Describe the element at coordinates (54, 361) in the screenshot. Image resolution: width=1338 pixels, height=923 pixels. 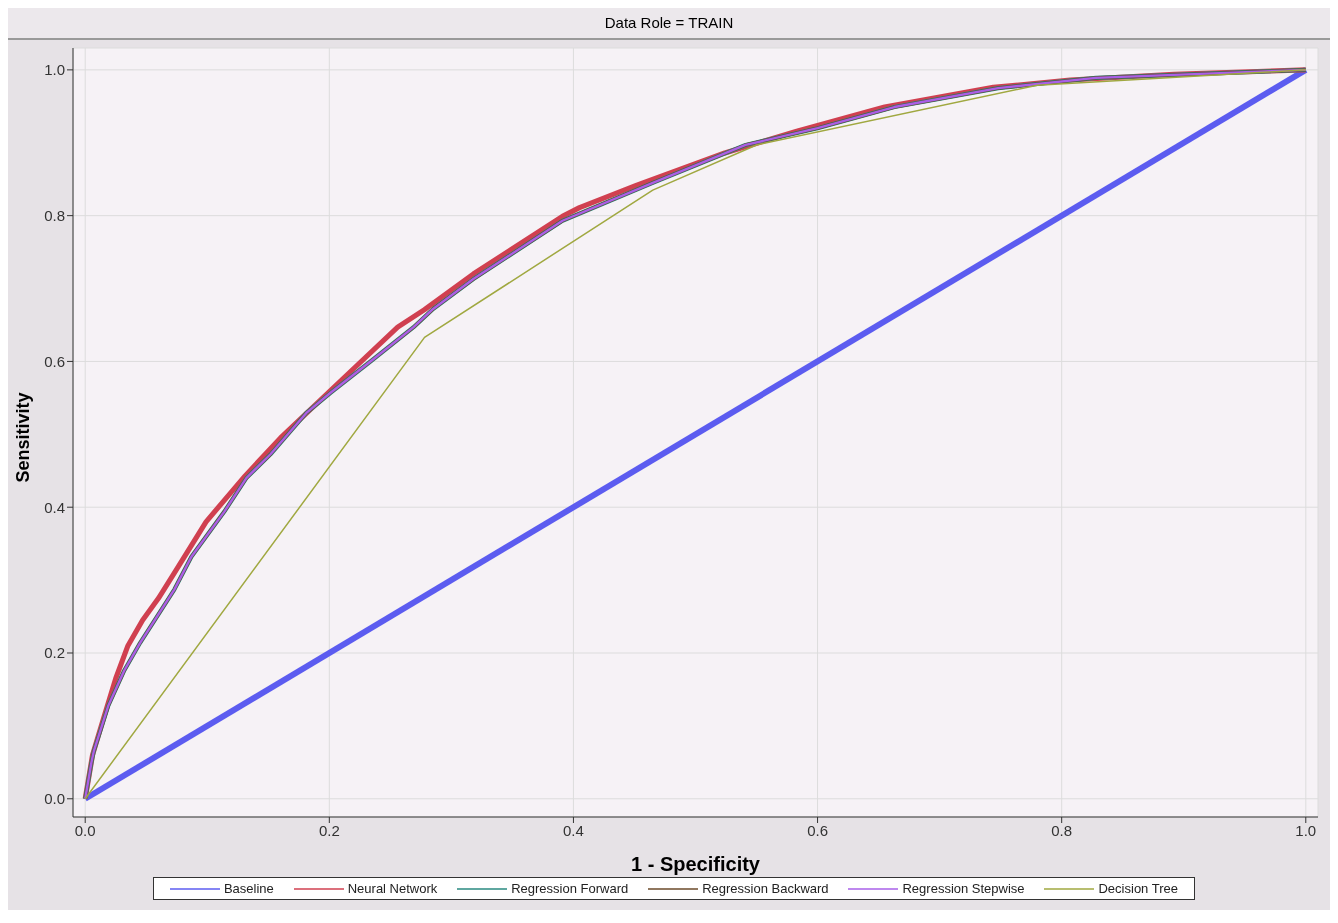
I see `y-tick-label: 0.6` at that location.